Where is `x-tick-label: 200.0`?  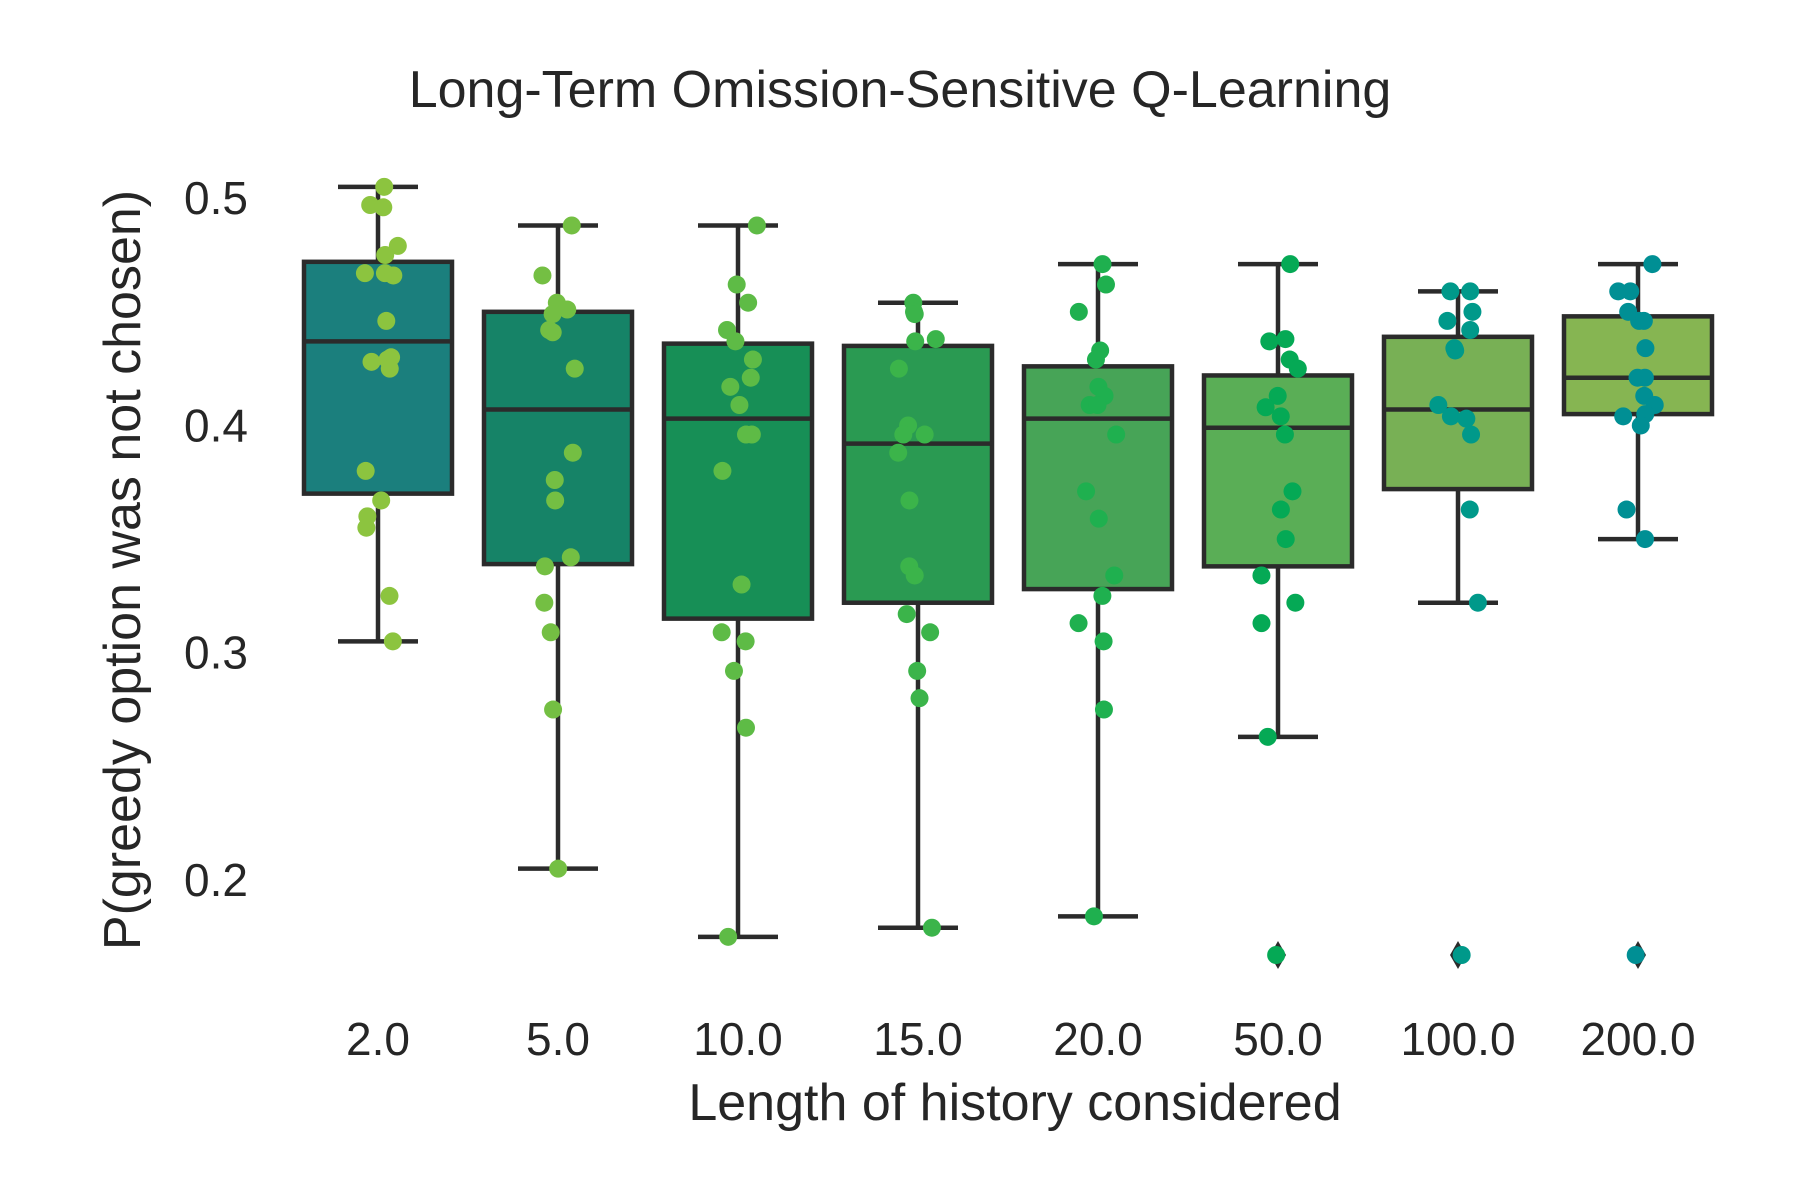 x-tick-label: 200.0 is located at coordinates (1637, 1039).